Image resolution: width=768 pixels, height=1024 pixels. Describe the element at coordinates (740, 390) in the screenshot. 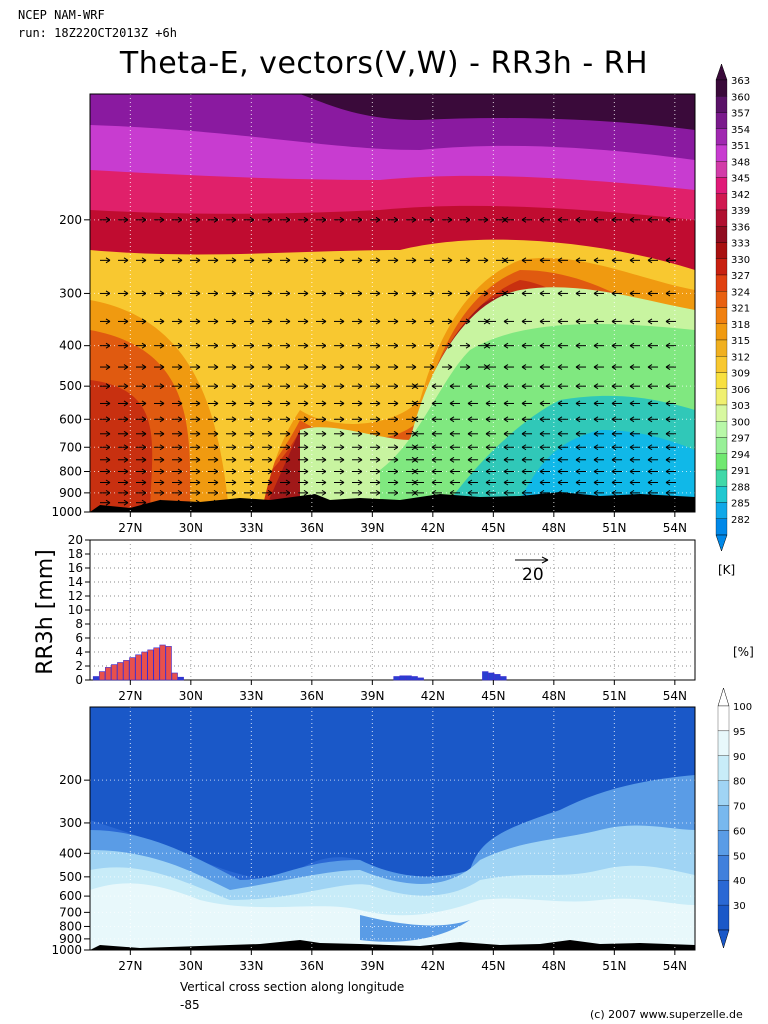

I see `theta-e-colorbar-label-306: 306` at that location.